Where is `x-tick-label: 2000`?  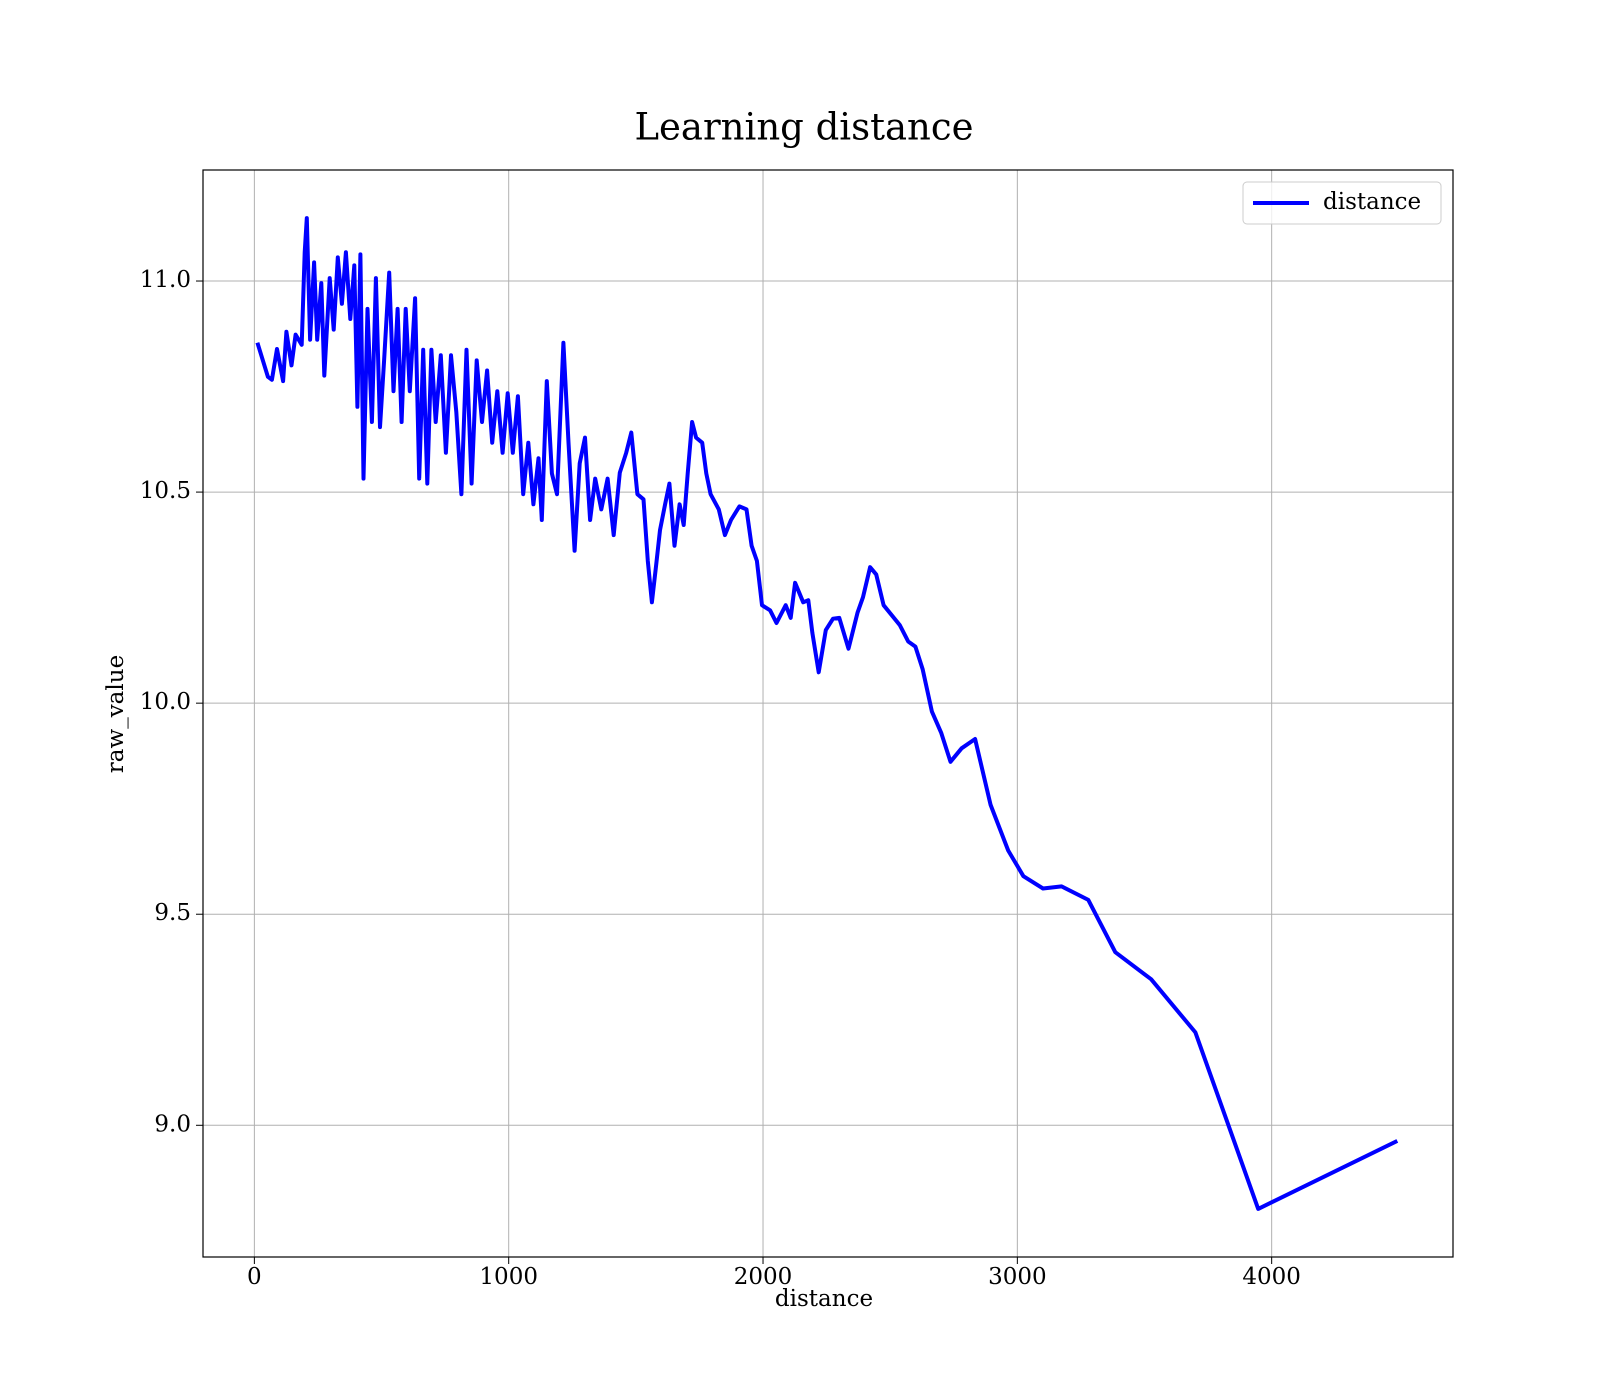
x-tick-label: 2000 is located at coordinates (763, 1277).